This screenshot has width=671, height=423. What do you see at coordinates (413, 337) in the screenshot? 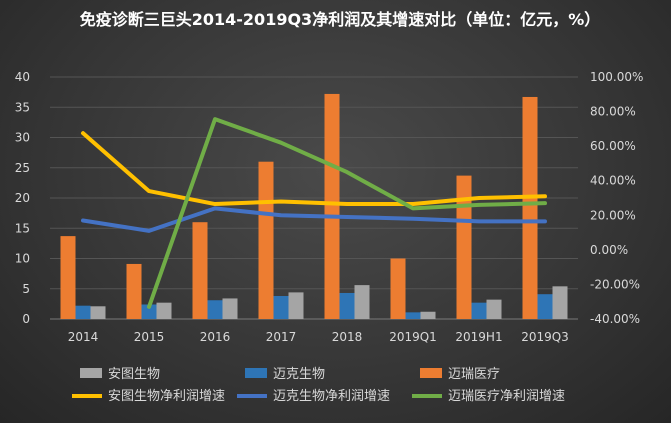
I see `x-tick-label: 2019Q1` at bounding box center [413, 337].